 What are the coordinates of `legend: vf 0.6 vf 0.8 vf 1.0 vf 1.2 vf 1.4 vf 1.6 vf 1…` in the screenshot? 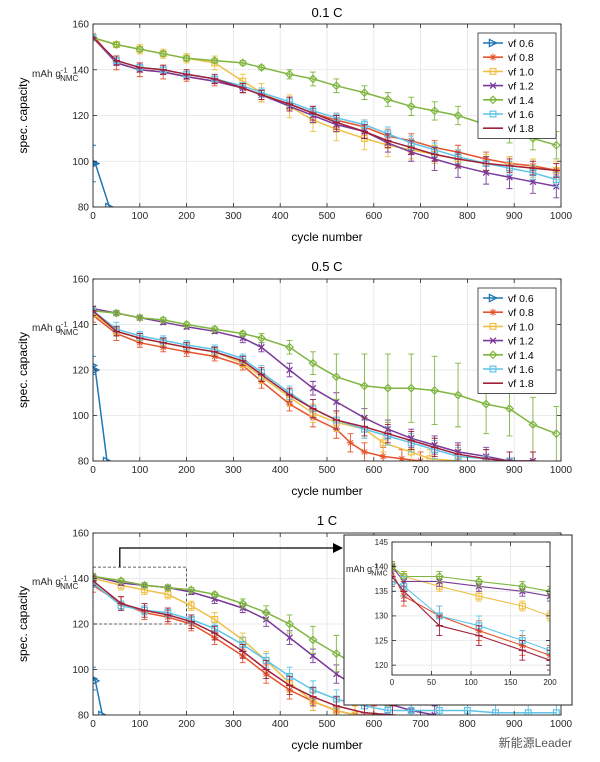 It's located at (517, 85).